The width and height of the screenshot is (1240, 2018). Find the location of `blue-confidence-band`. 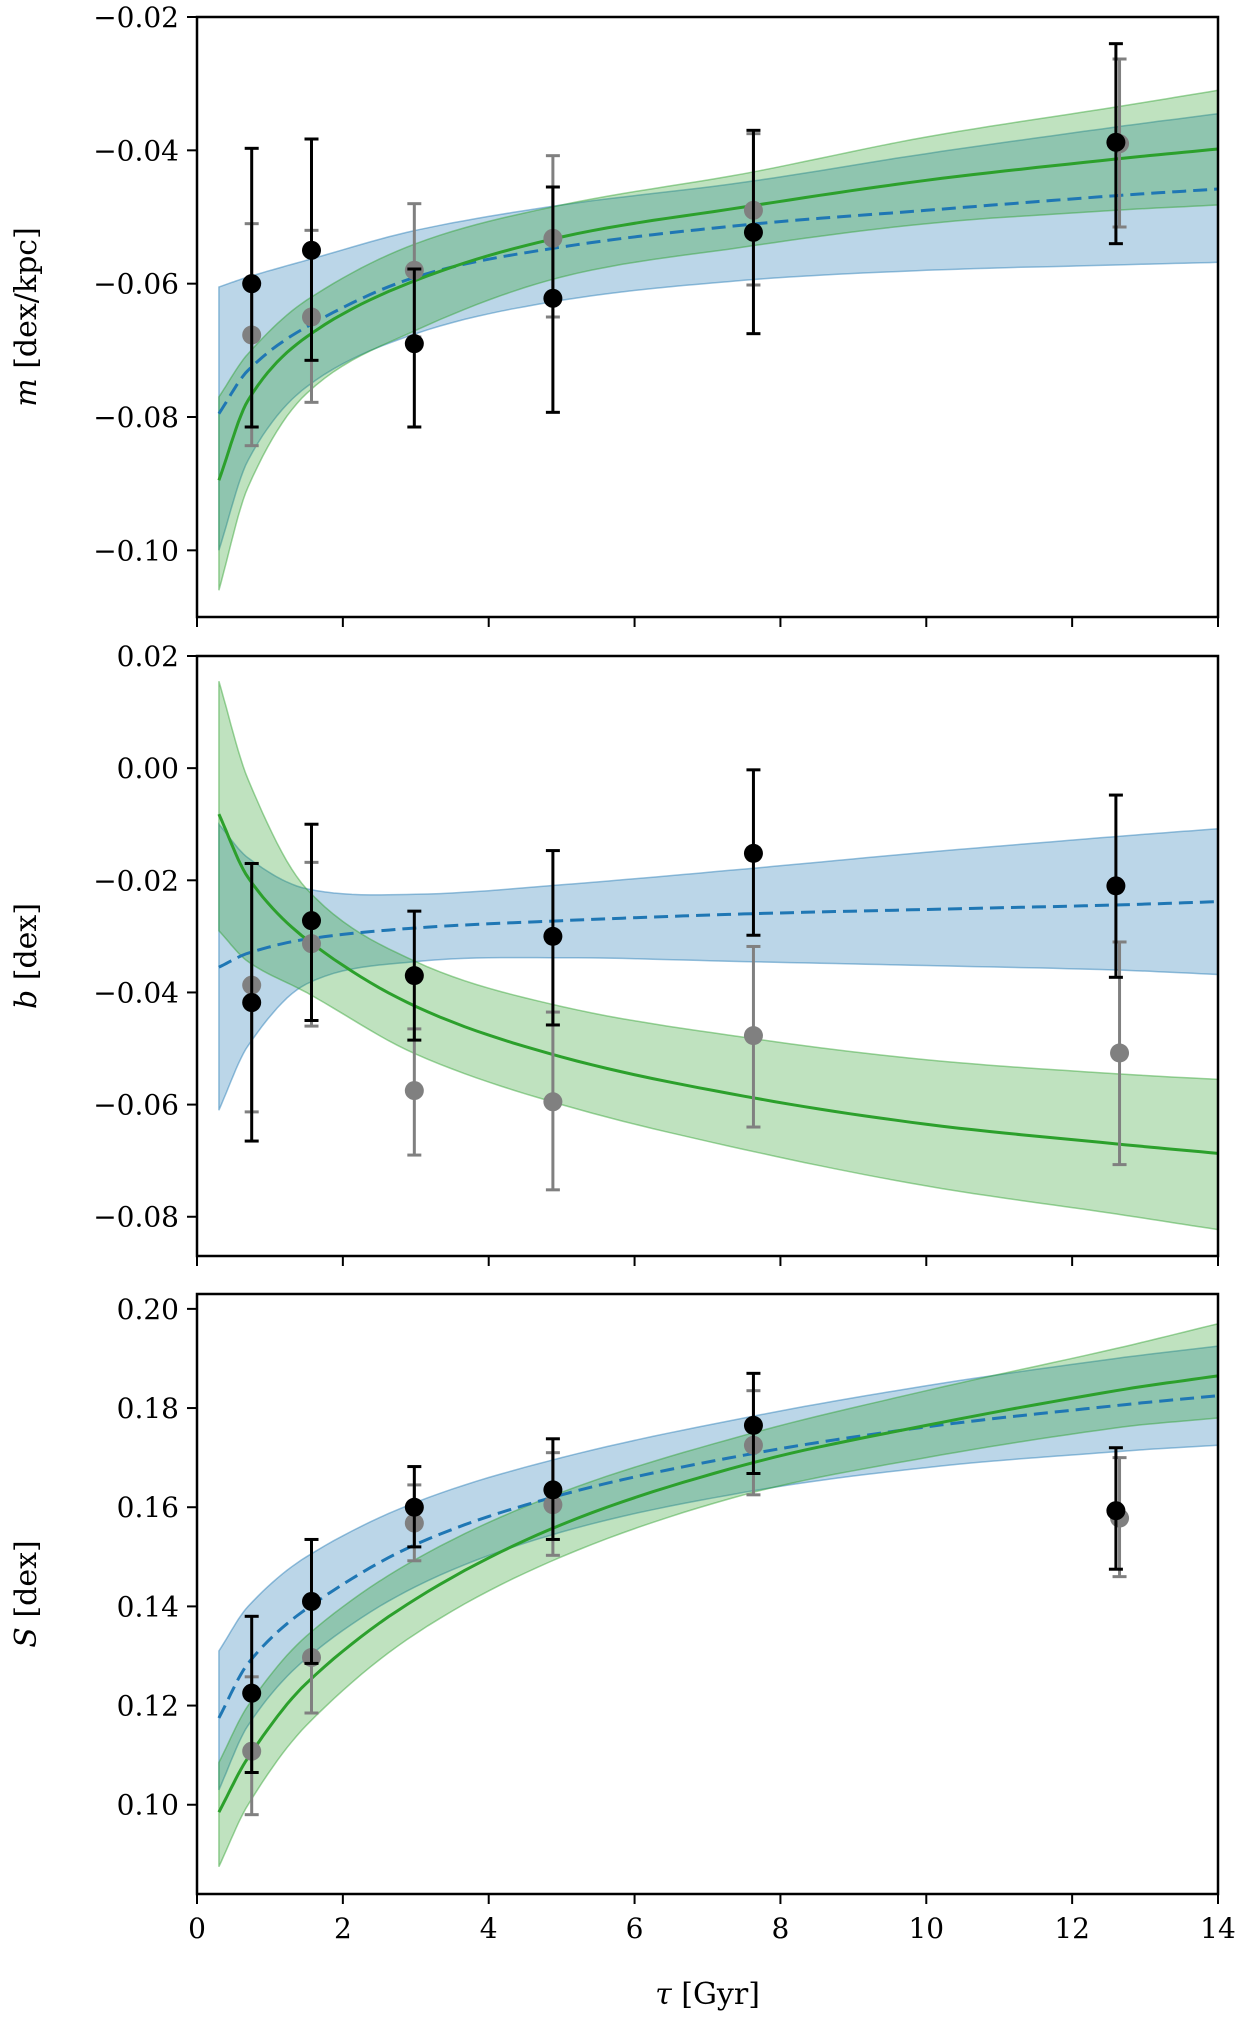

blue-confidence-band is located at coordinates (718, 966).